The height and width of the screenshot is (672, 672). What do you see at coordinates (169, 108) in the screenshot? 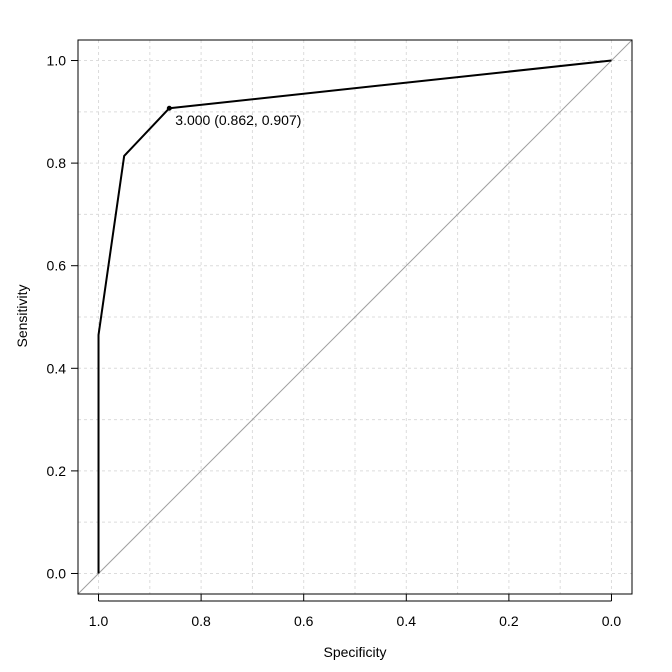
I see `threshold-point` at bounding box center [169, 108].